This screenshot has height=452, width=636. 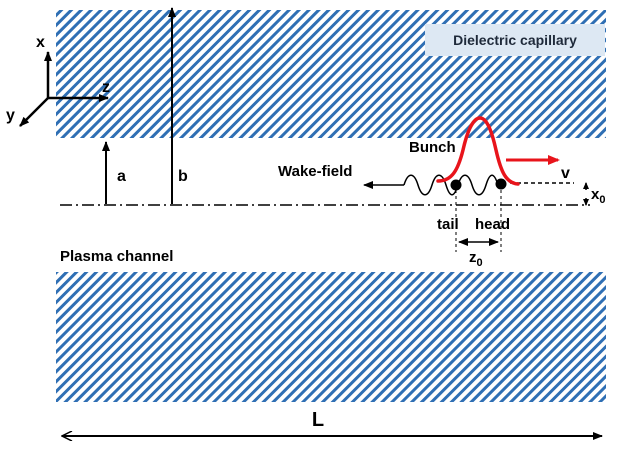 What do you see at coordinates (492, 224) in the screenshot?
I see `head-label: head` at bounding box center [492, 224].